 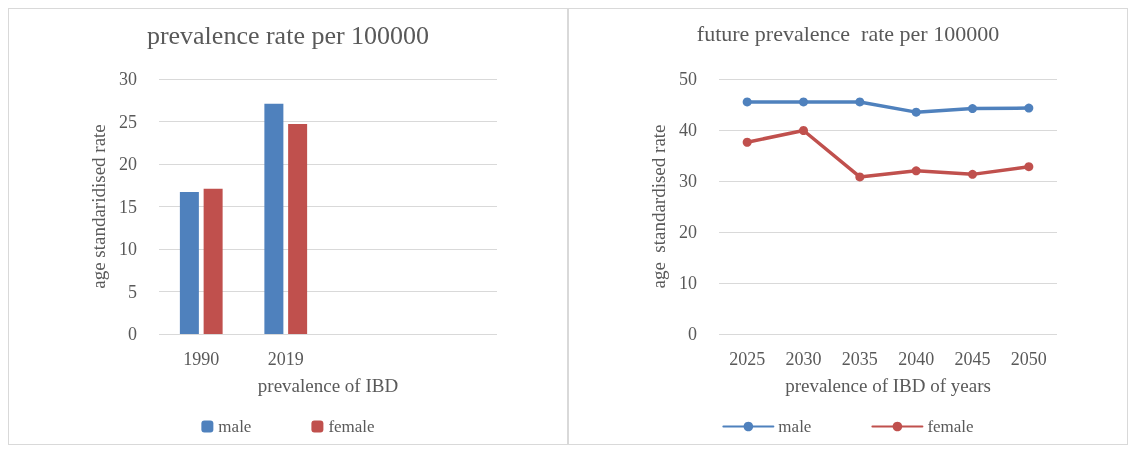 I want to click on x-tick-label: 2030, so click(x=803, y=359).